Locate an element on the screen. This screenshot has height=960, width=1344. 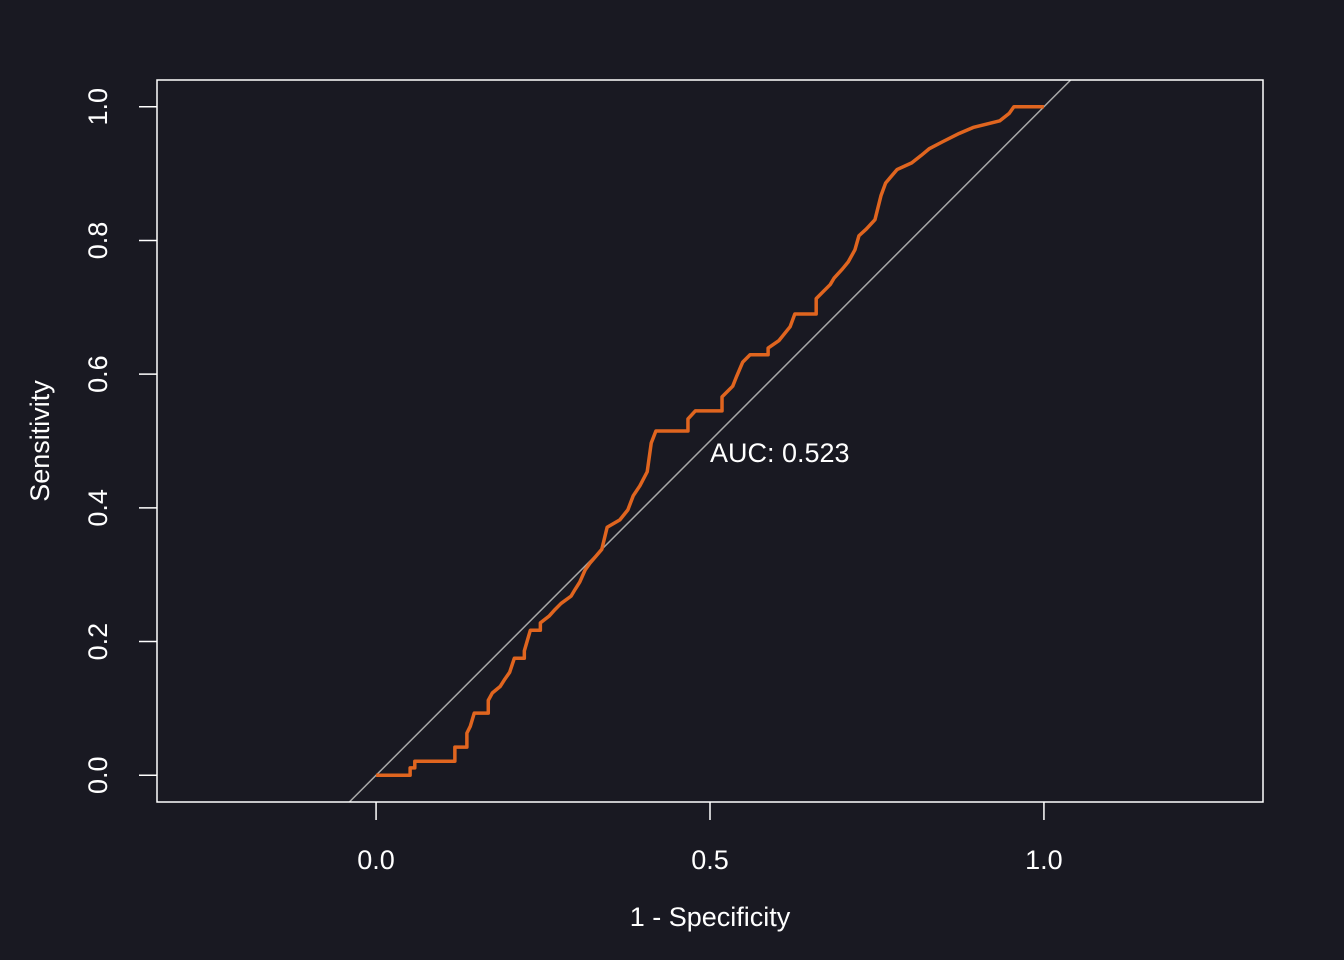
auc-annotation: AUC: 0.523 is located at coordinates (780, 453).